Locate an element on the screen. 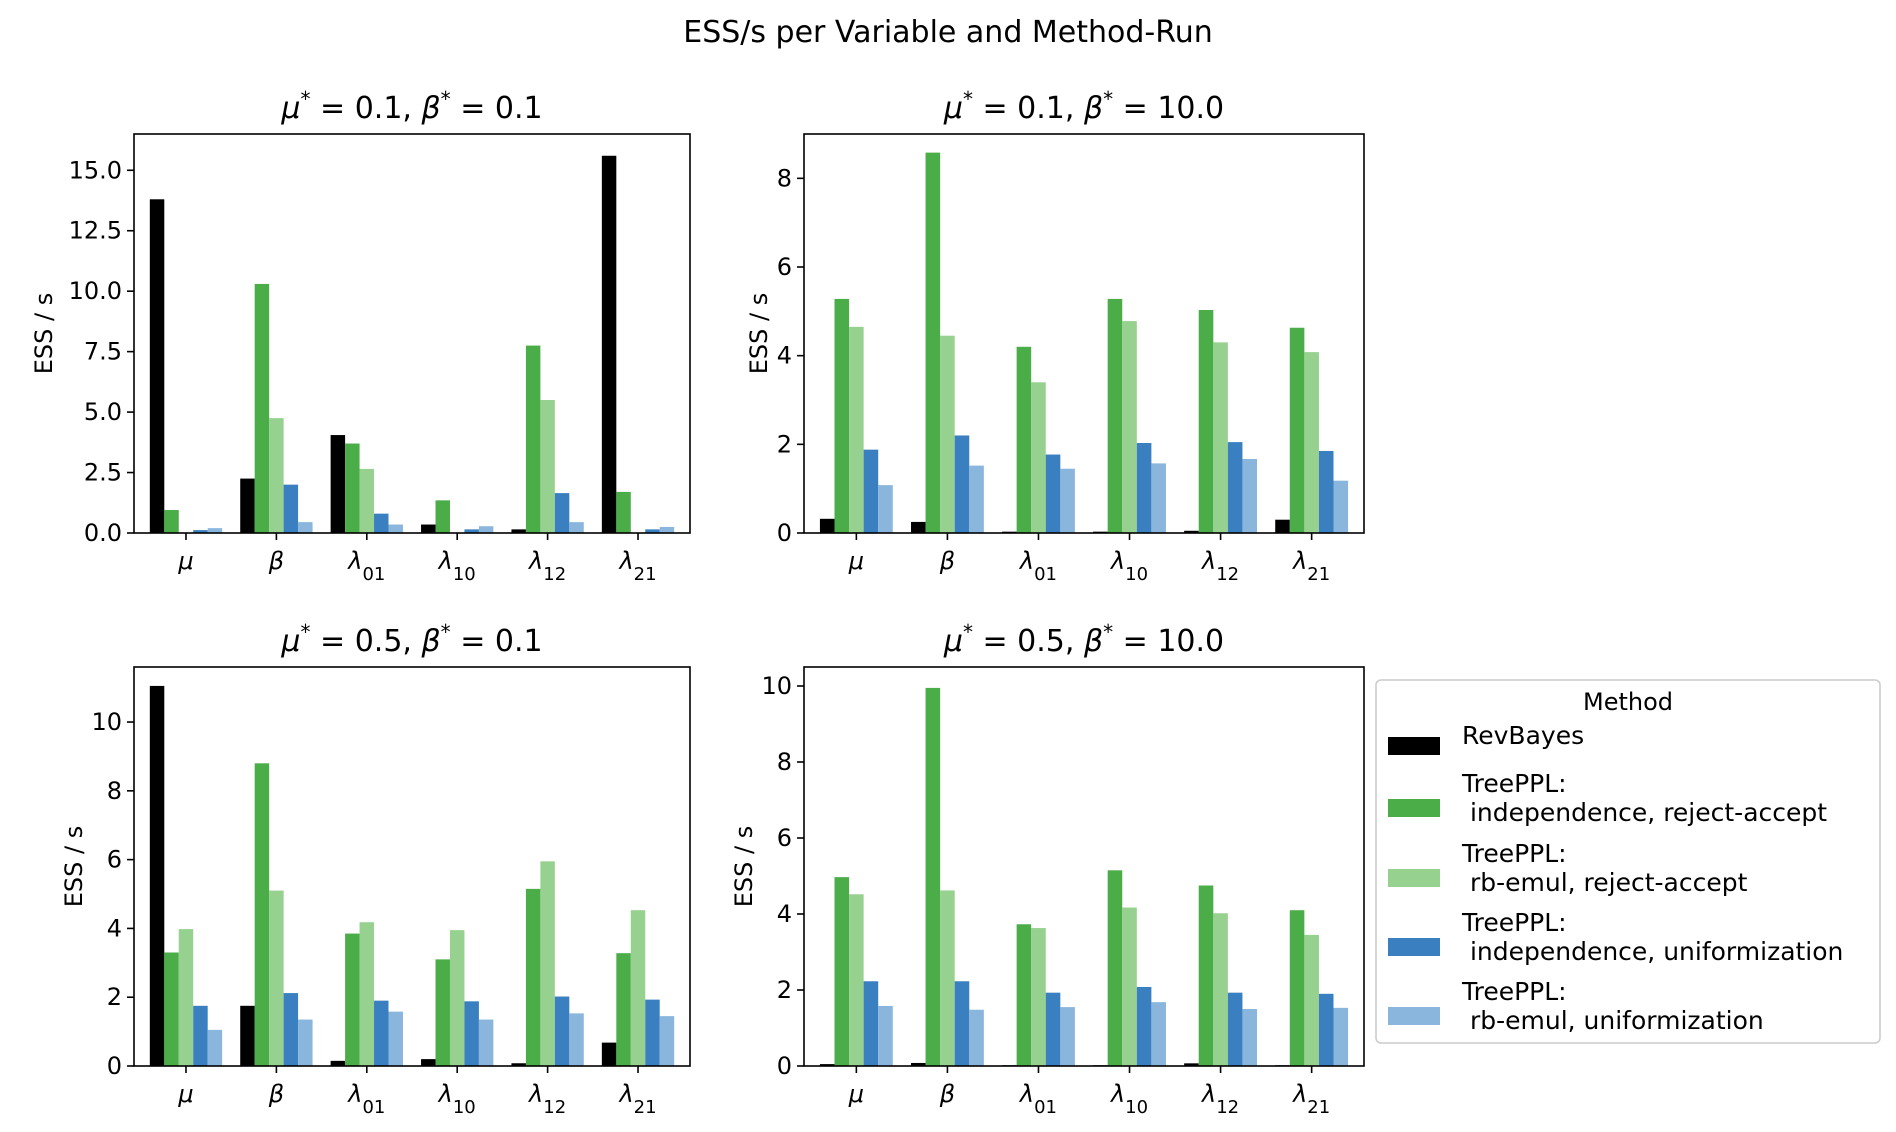  bar-rbemul-ra-lambda10 is located at coordinates (1129, 427).